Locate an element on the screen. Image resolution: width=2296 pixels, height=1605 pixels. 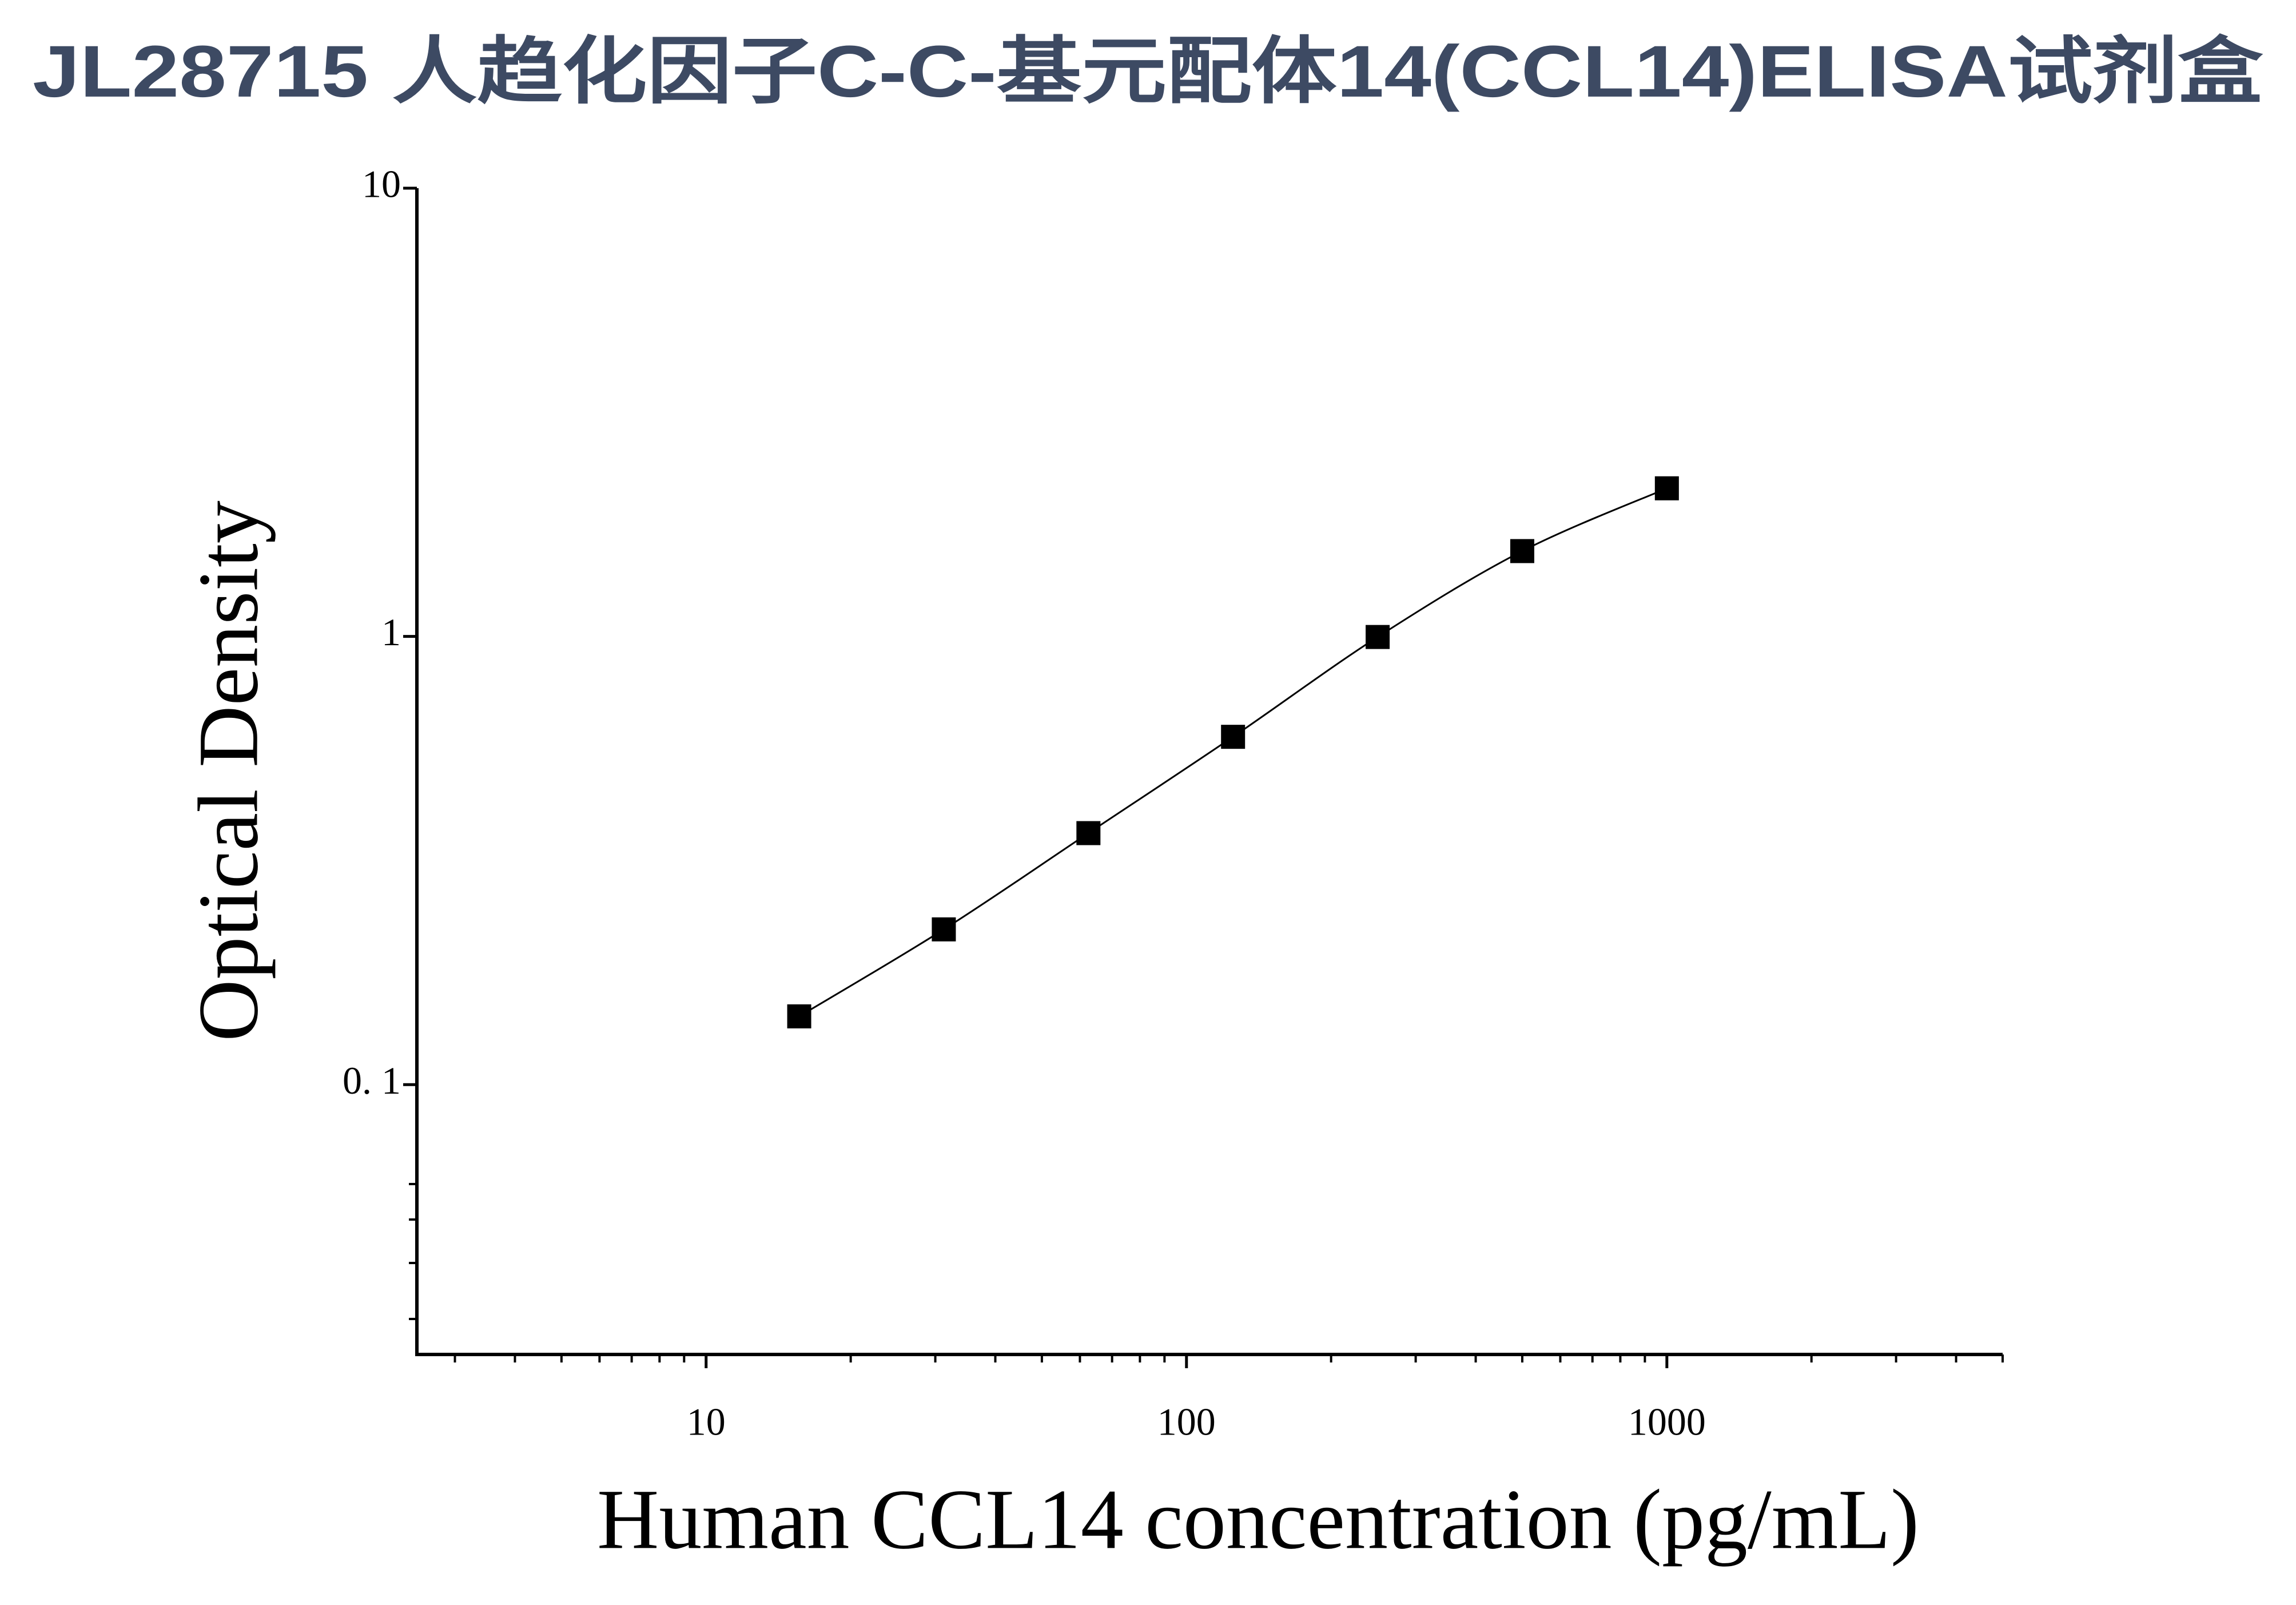
y-tick-label: 10 is located at coordinates (381, 184).